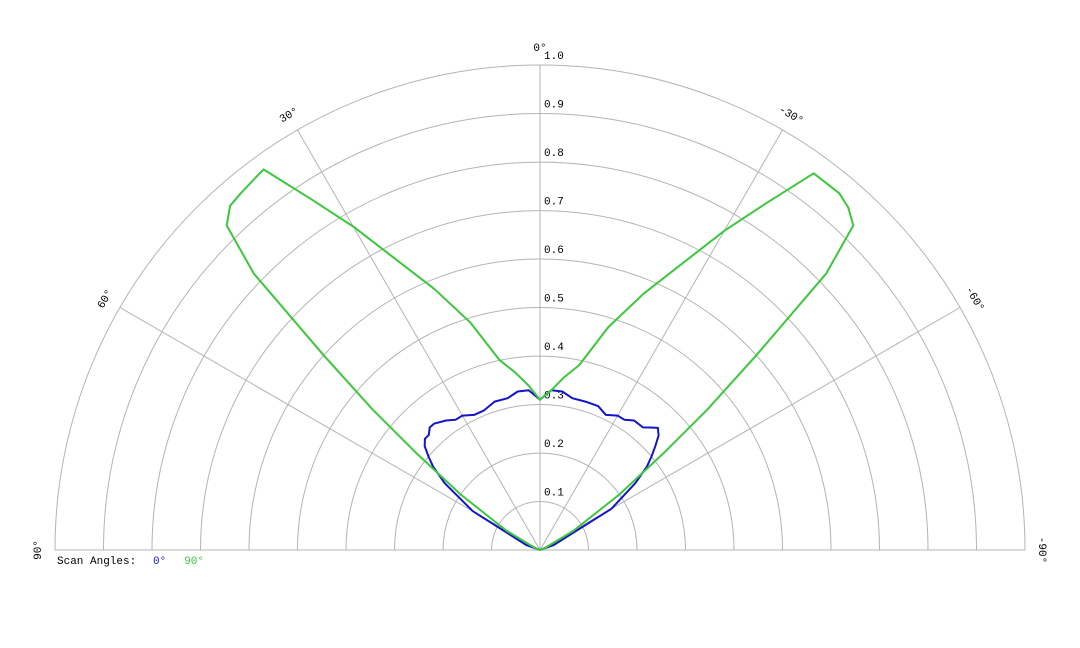 The width and height of the screenshot is (1080, 648). Describe the element at coordinates (554, 251) in the screenshot. I see `r-tick-label: 0.6` at that location.